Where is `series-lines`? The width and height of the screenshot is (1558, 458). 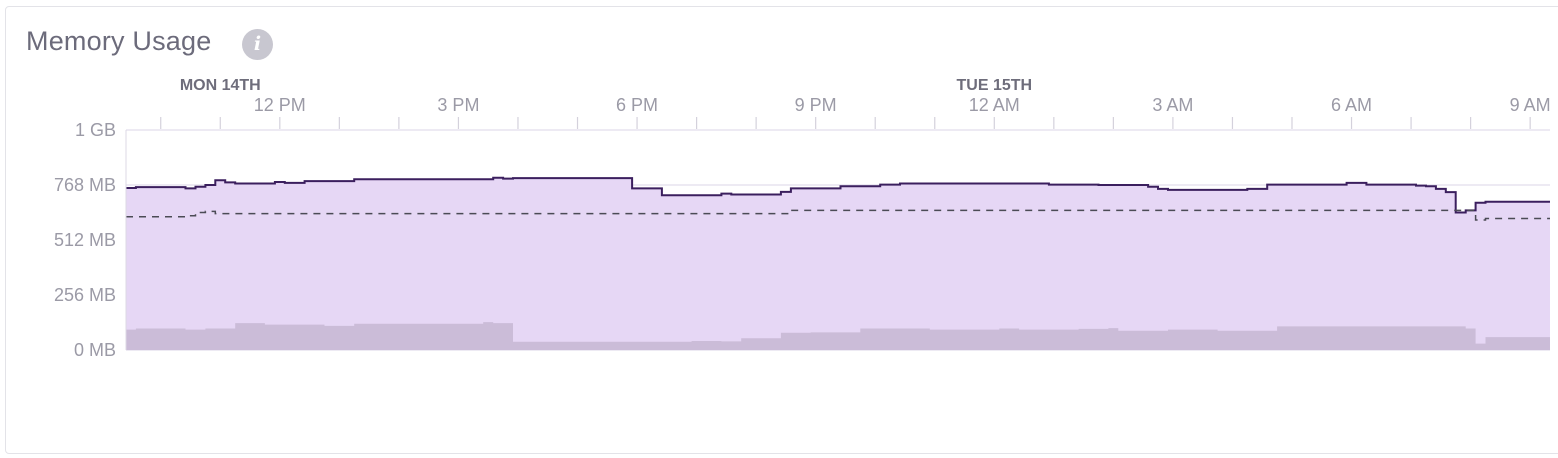 series-lines is located at coordinates (838, 198).